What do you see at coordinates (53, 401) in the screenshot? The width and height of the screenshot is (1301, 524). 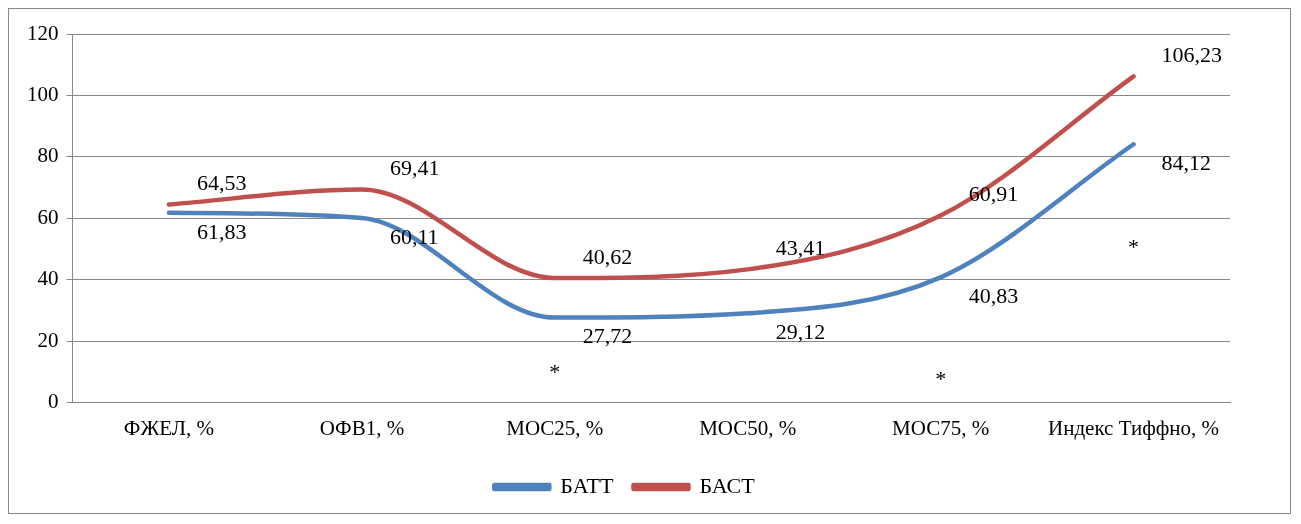 I see `y-tick-label: 0` at bounding box center [53, 401].